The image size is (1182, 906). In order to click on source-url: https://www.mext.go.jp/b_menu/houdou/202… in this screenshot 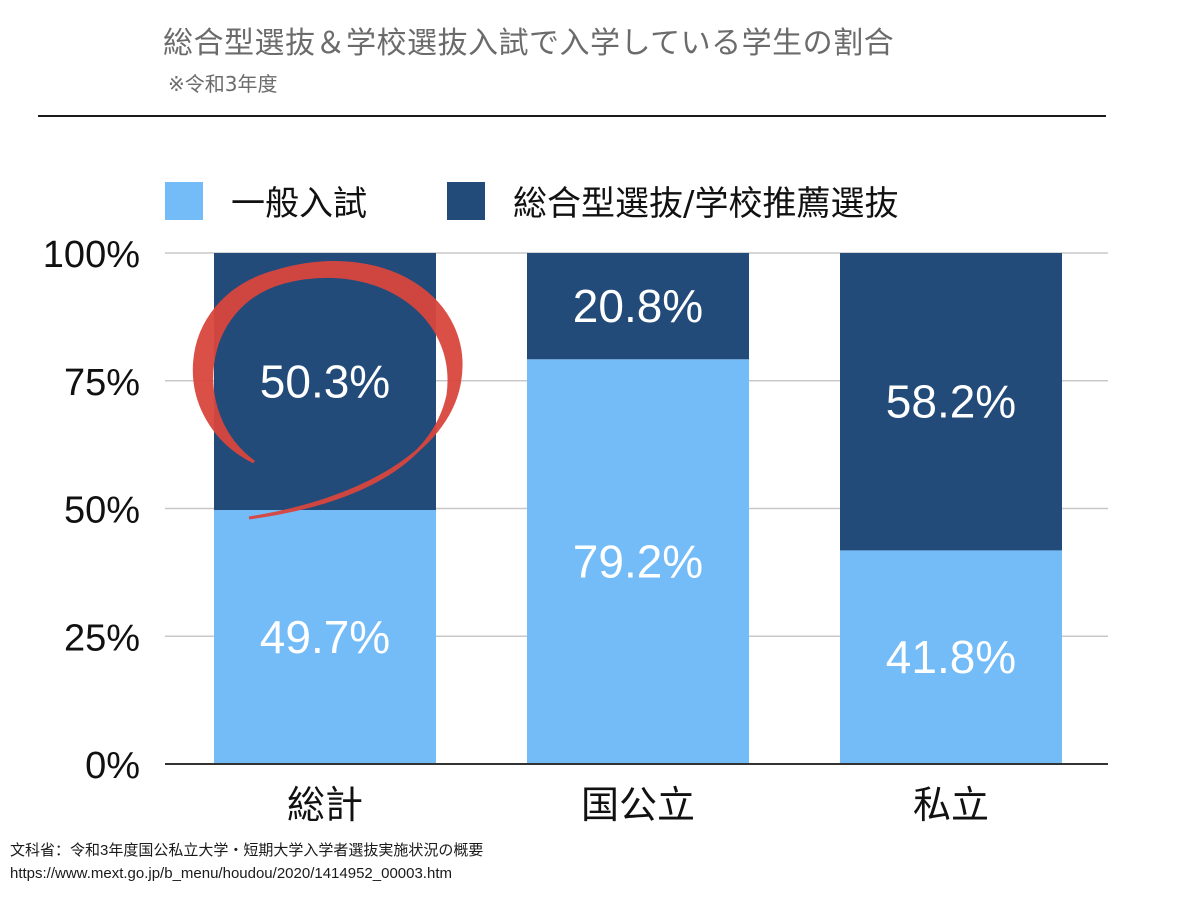, I will do `click(231, 873)`.